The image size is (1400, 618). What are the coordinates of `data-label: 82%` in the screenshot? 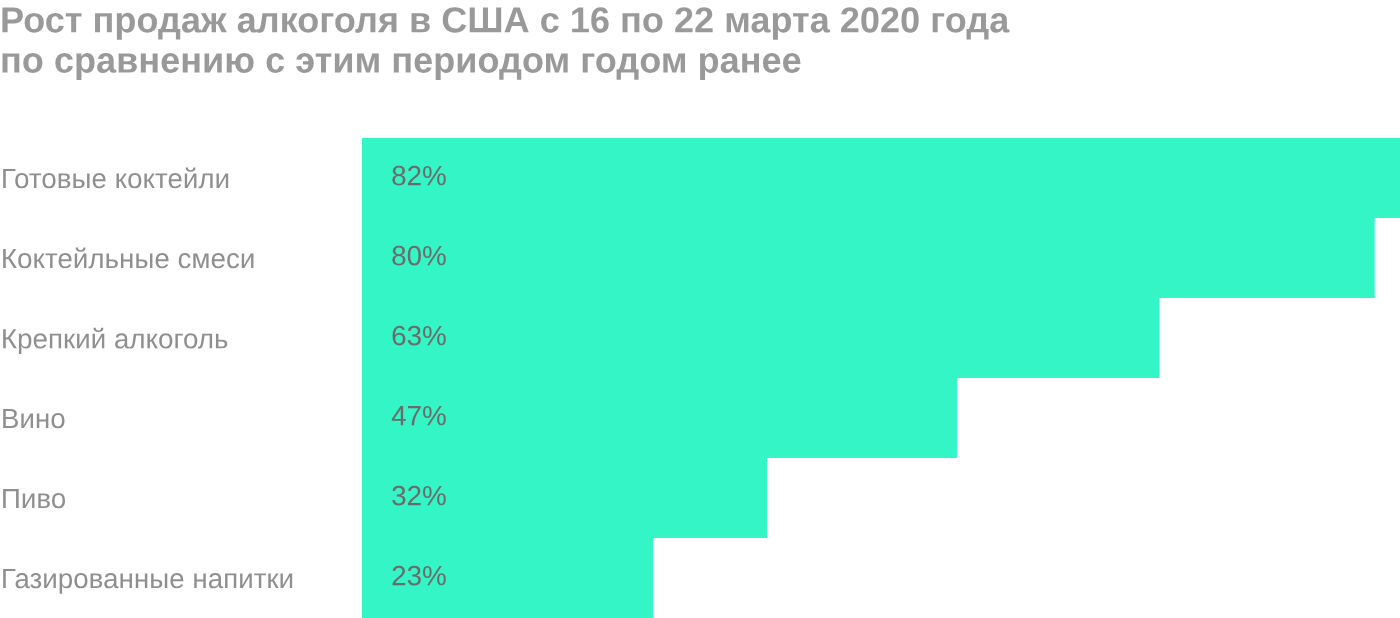 It's located at (419, 175).